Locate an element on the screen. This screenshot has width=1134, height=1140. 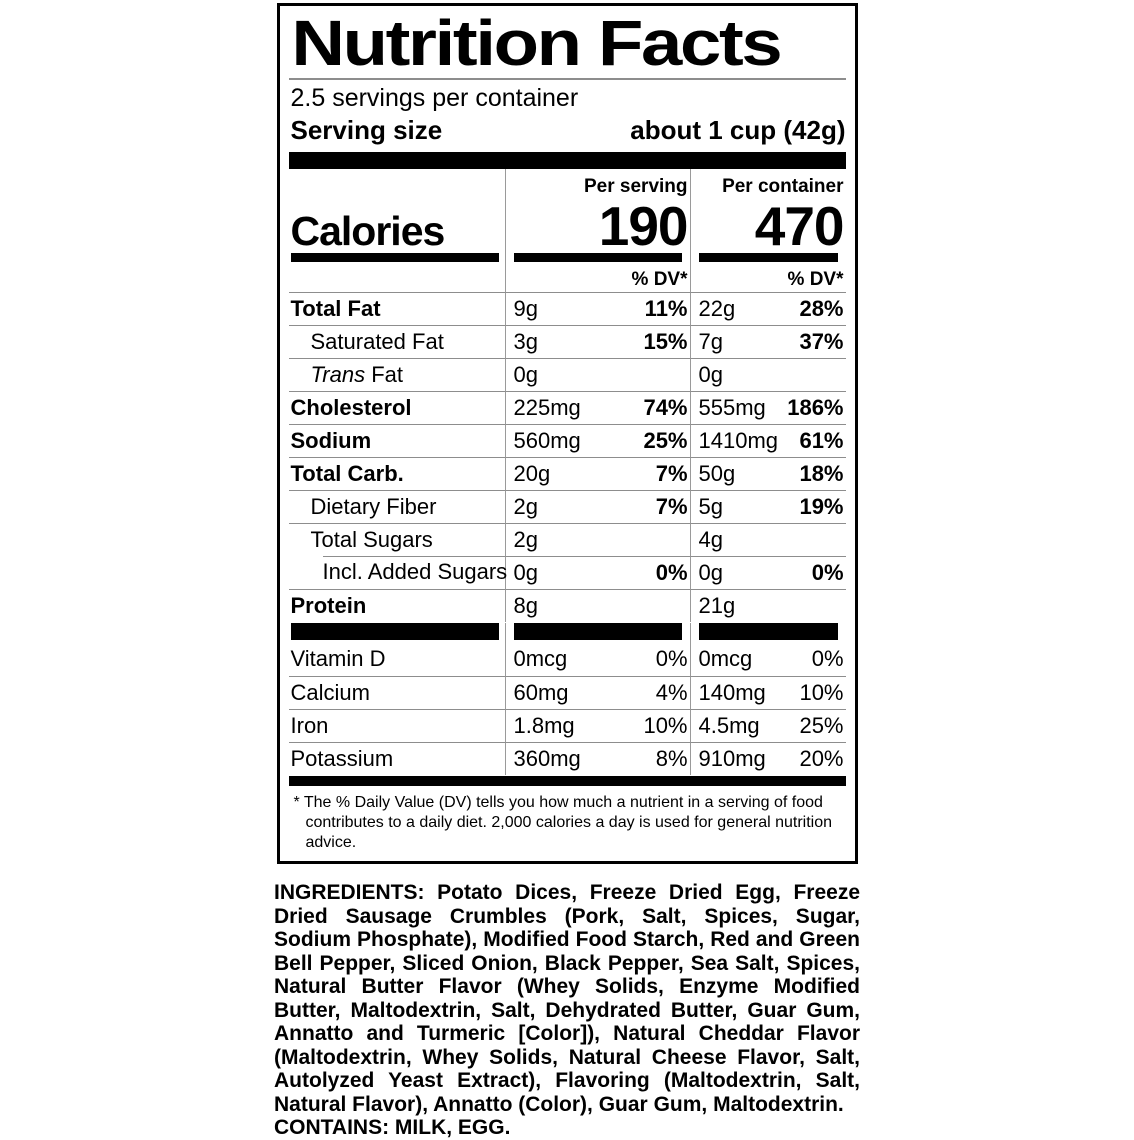
contains-text: CONTAINS: MILK, EGG. is located at coordinates (392, 1127).